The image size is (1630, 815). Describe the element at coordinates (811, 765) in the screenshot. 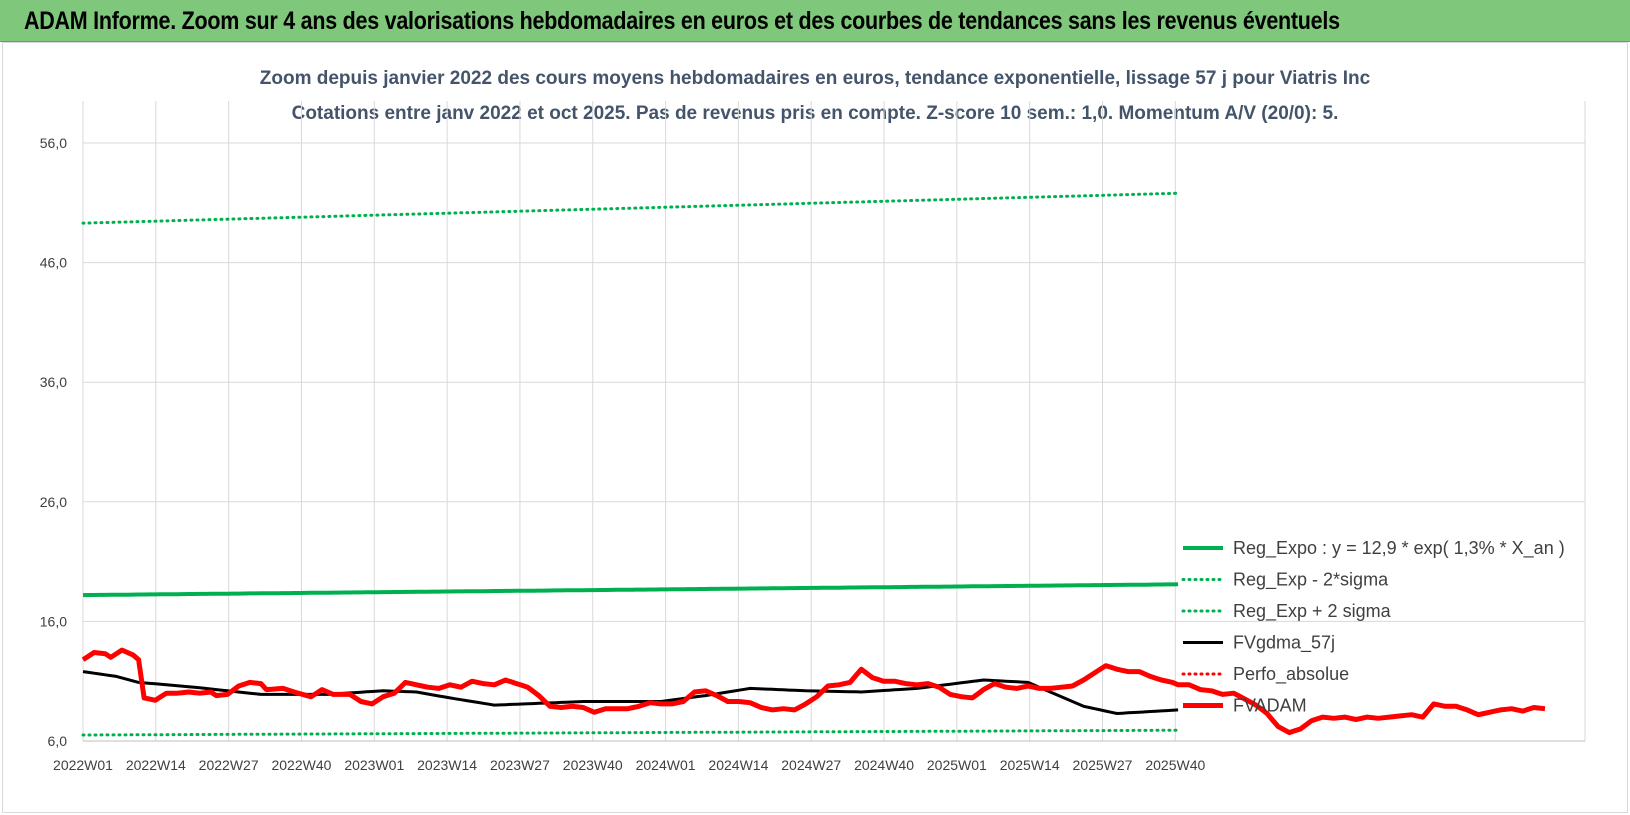

I see `x-tick-label: 2024W27` at that location.